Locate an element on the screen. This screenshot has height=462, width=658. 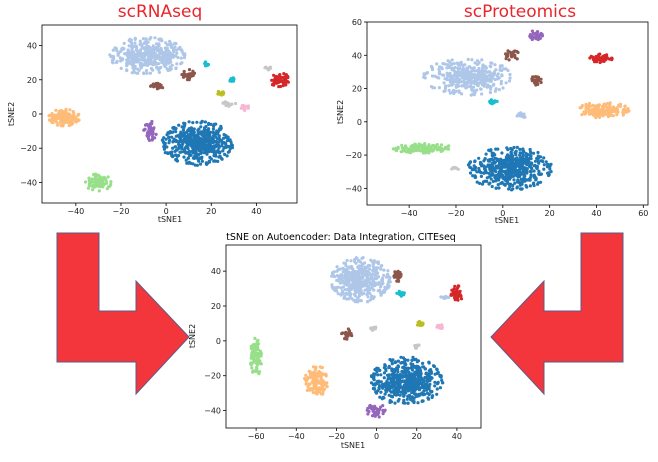
y-tick-label: 20 is located at coordinates (357, 89).